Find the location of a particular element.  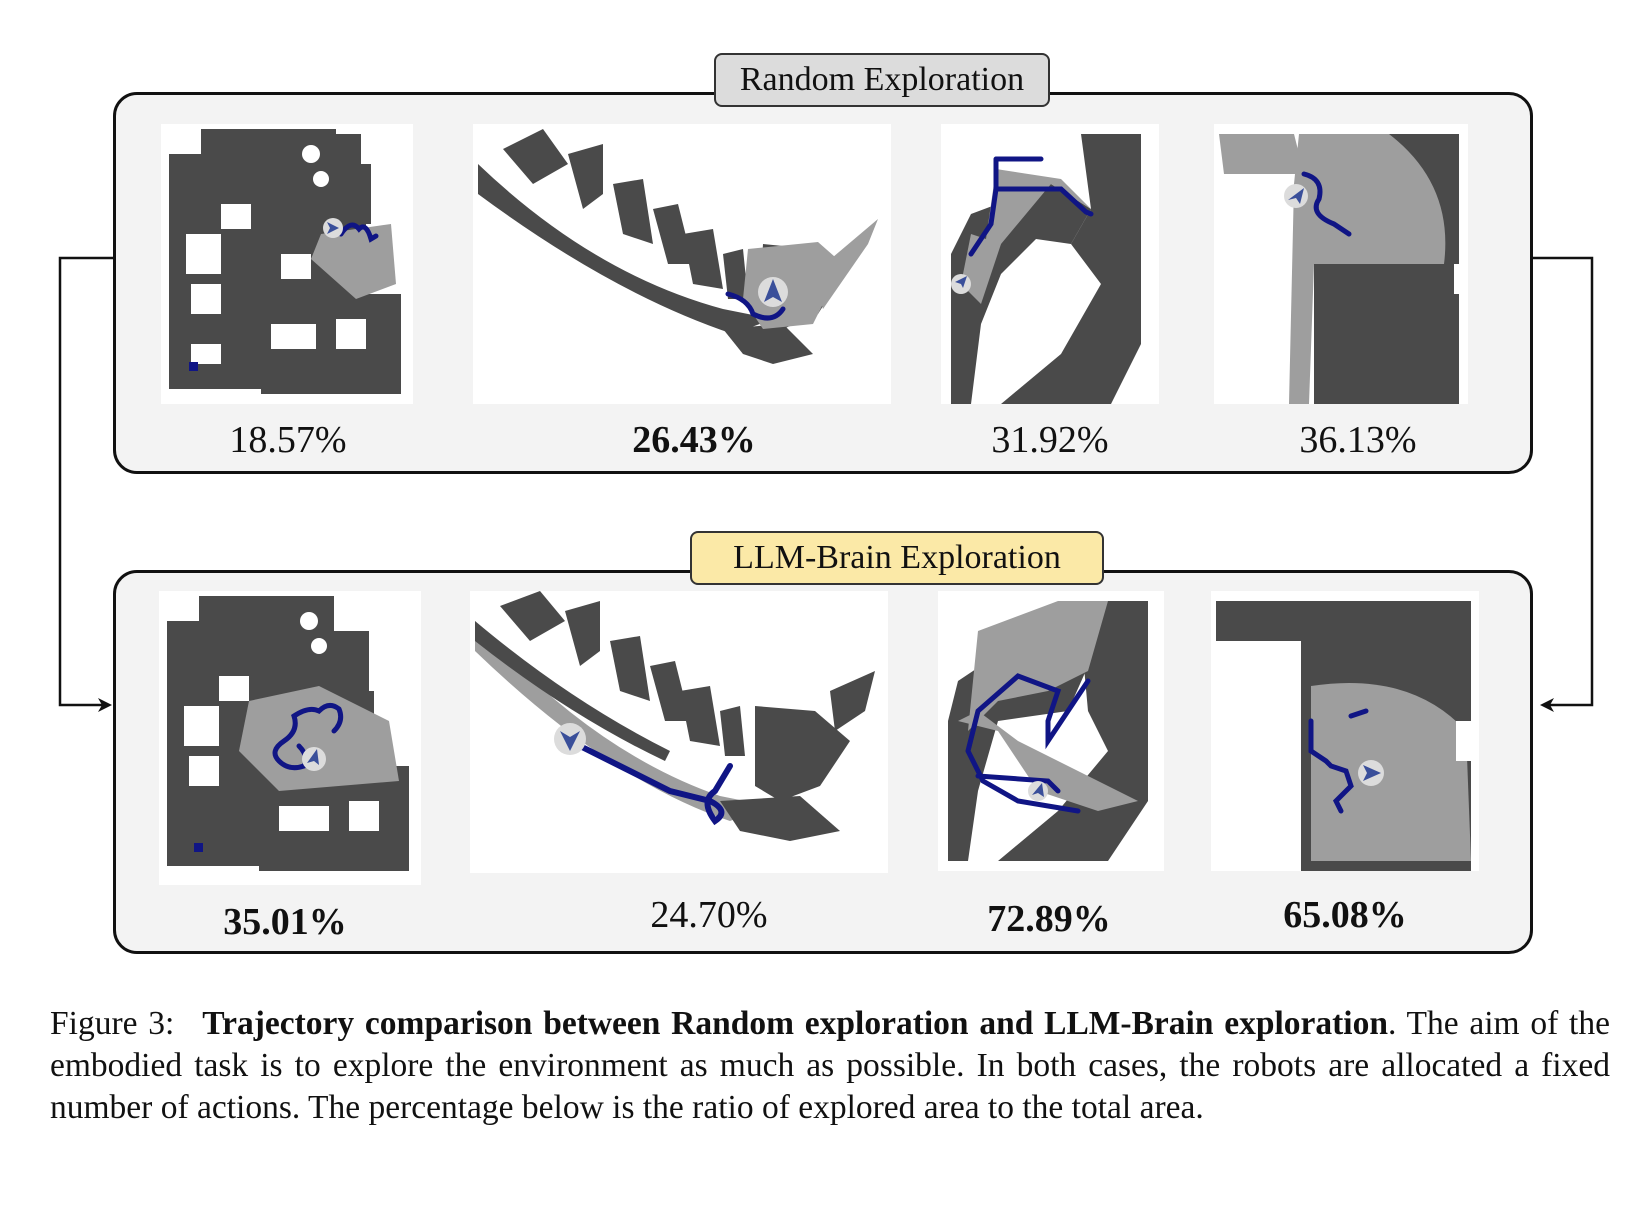

figure-label: Figure 3: is located at coordinates (112, 1023).